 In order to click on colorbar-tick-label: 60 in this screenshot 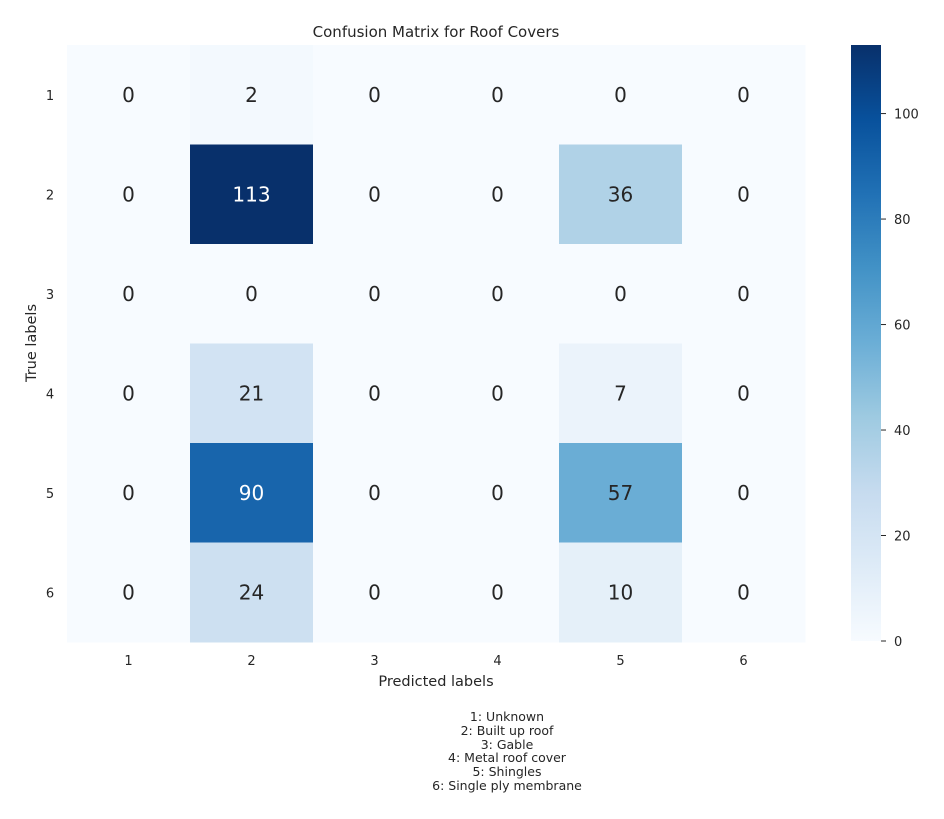, I will do `click(902, 326)`.